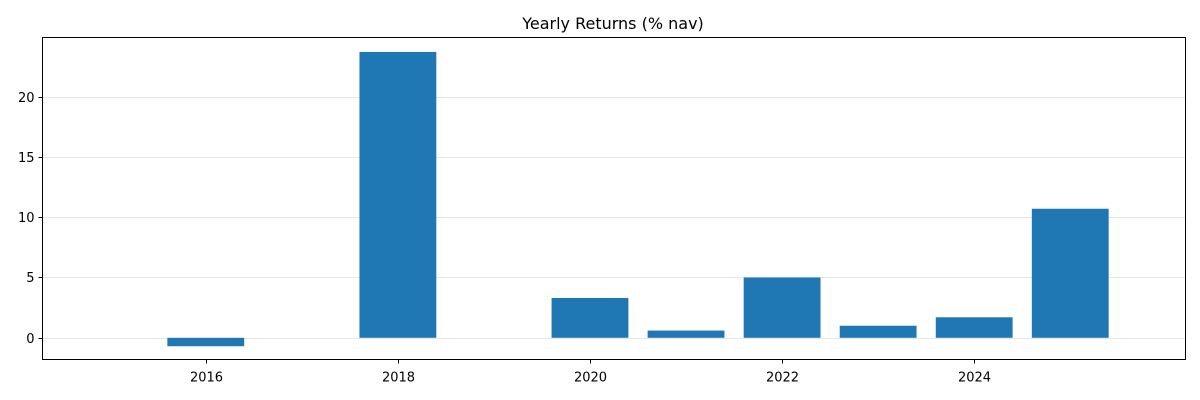 The height and width of the screenshot is (400, 1200). I want to click on bar-2016, so click(206, 342).